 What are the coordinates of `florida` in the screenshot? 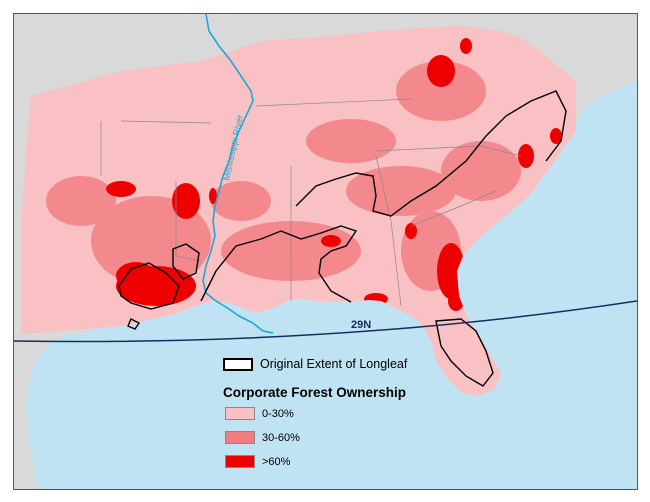 It's located at (466, 357).